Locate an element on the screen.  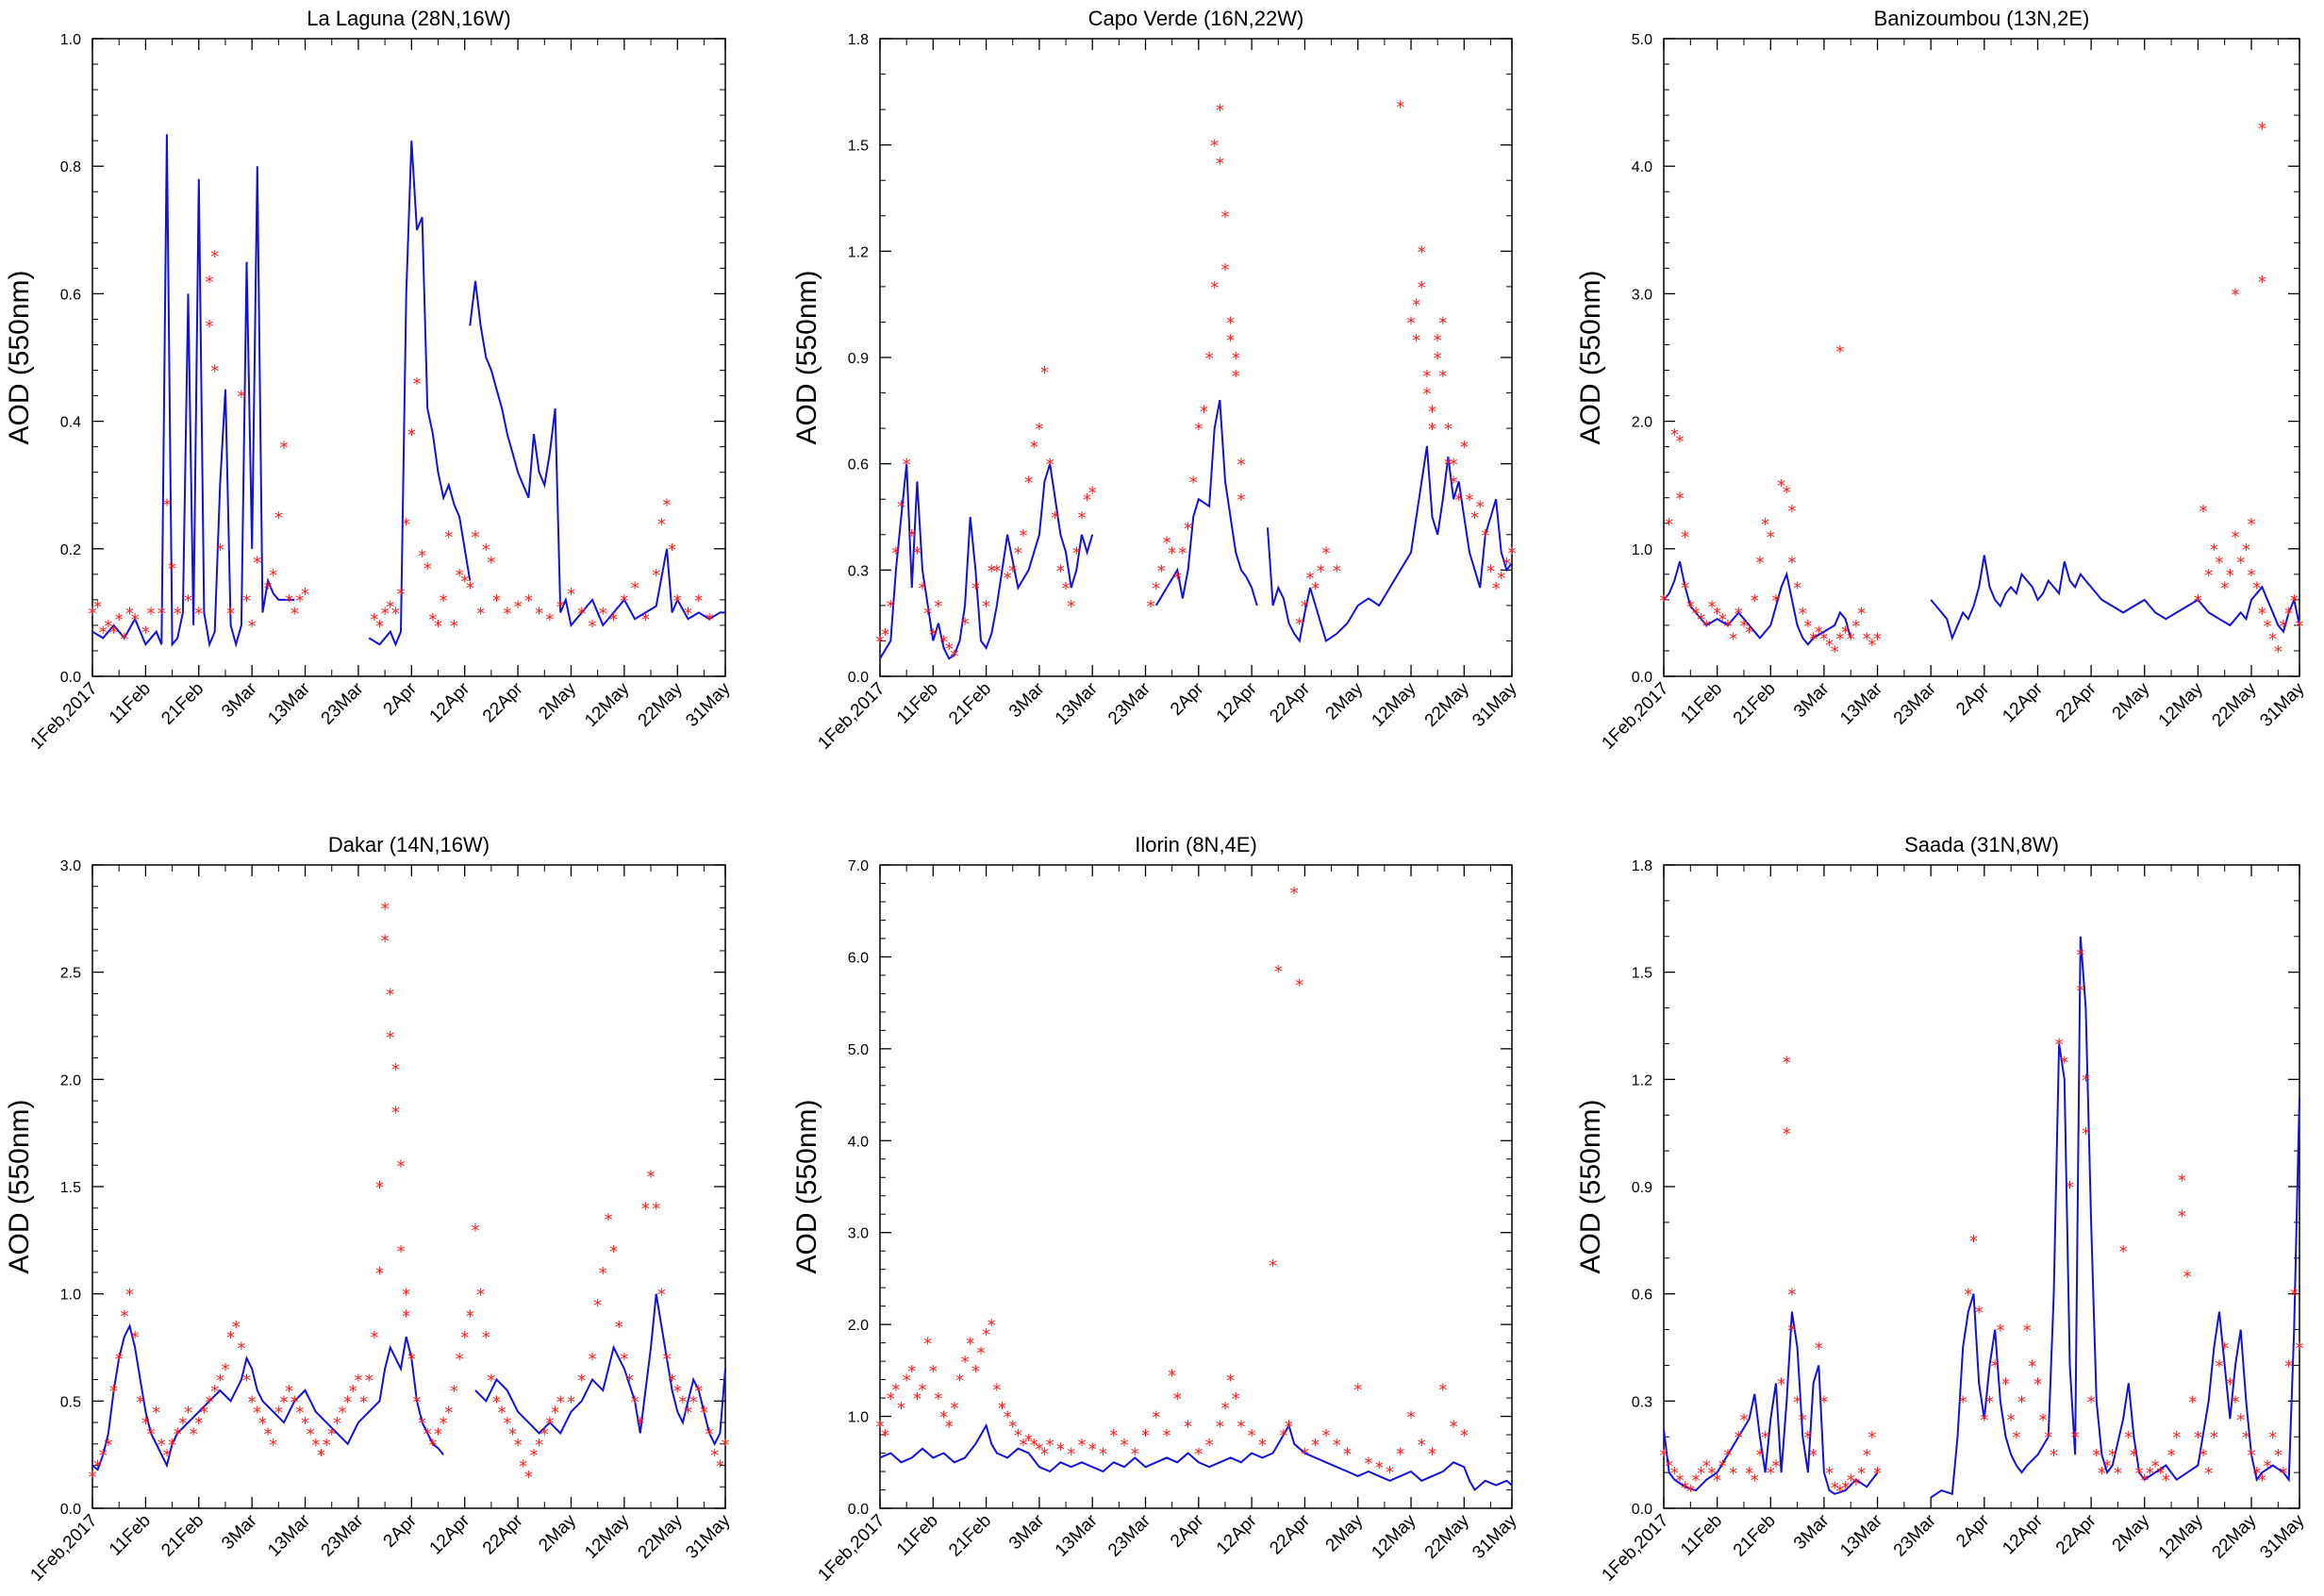
x-tick-label: 2Apr is located at coordinates (401, 699).